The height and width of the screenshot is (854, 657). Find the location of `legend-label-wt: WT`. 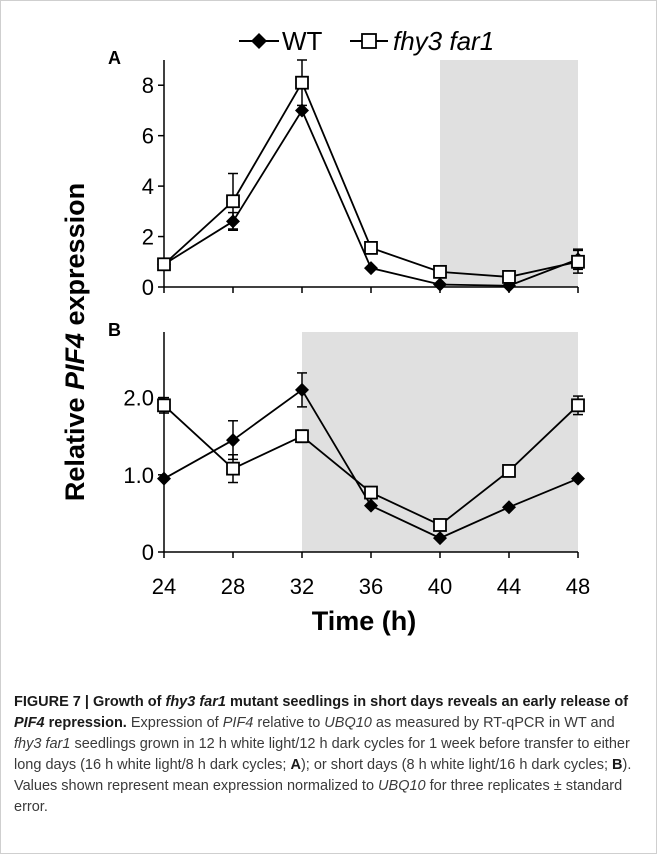

legend-label-wt: WT is located at coordinates (302, 41).